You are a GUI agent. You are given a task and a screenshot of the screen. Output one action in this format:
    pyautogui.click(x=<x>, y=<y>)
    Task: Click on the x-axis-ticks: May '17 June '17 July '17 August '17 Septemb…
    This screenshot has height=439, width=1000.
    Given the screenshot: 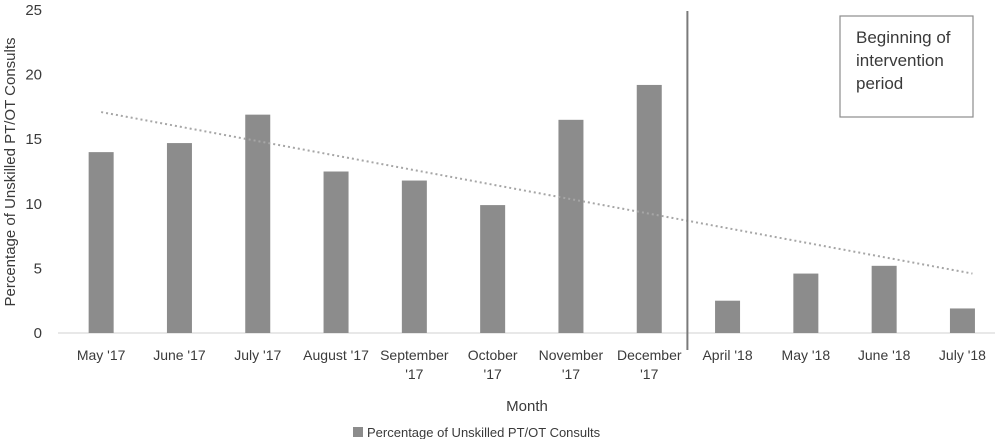 What is the action you would take?
    pyautogui.click(x=531, y=364)
    